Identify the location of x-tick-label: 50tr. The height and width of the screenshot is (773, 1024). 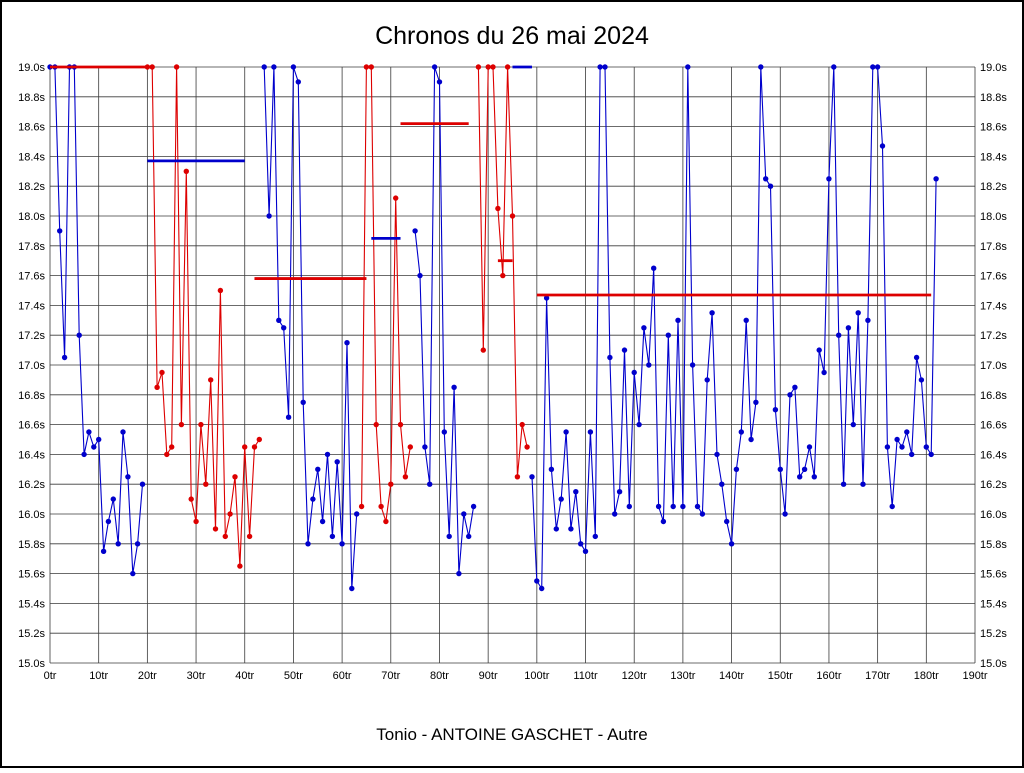
(293, 676).